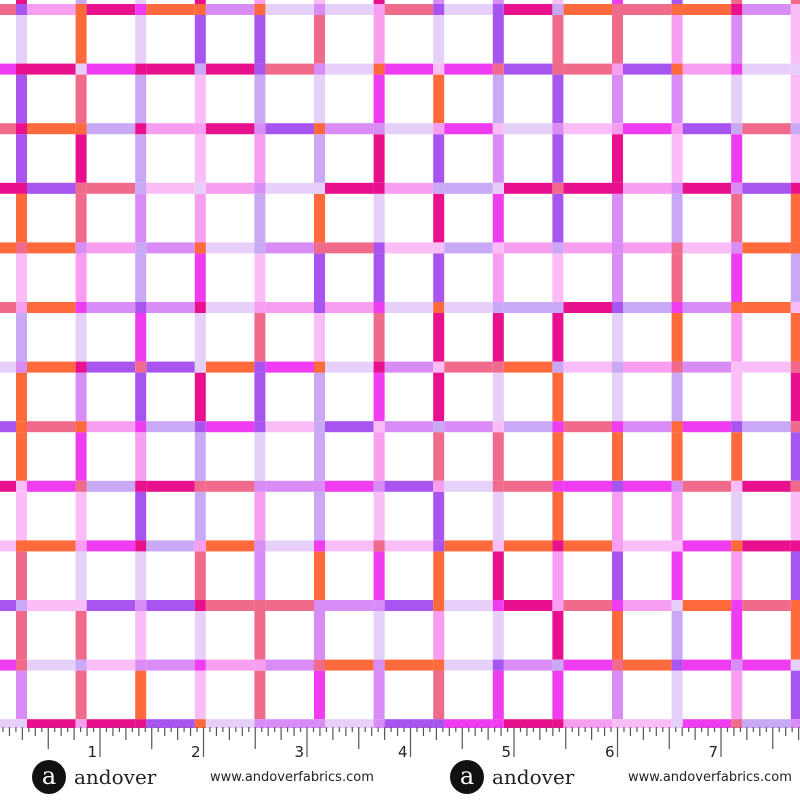  What do you see at coordinates (610, 752) in the screenshot?
I see `ruler-label: 6` at bounding box center [610, 752].